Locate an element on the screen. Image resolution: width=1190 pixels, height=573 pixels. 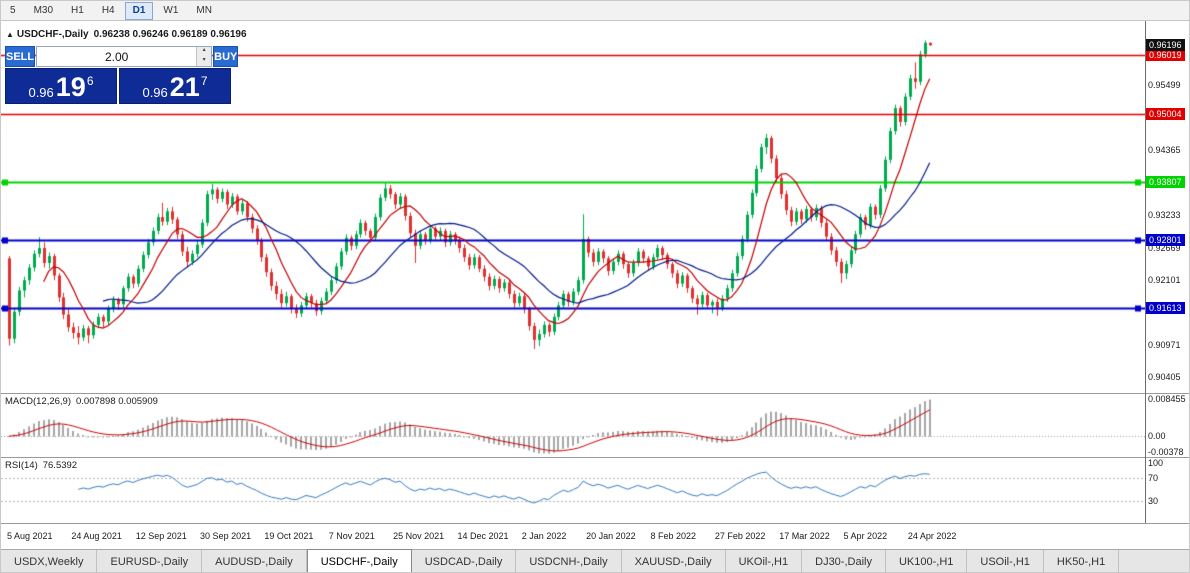
buy-price-pip: 7 is located at coordinates (204, 81).